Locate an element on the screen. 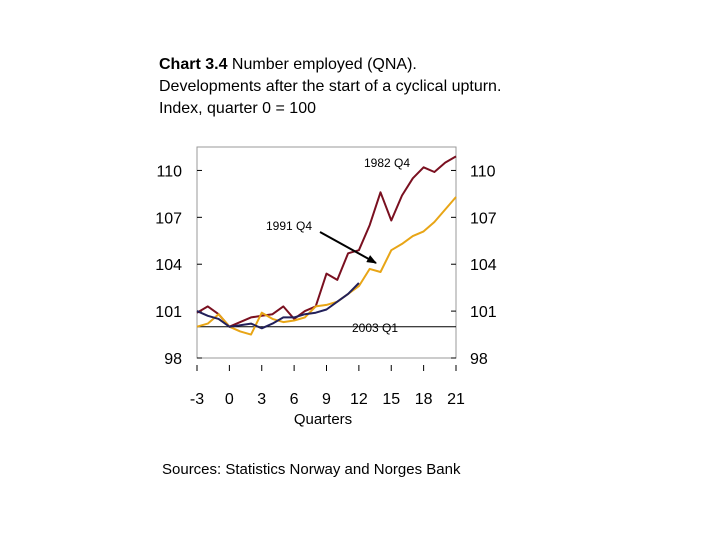 This screenshot has height=540, width=720. series-line-1982-q4 is located at coordinates (326, 241).